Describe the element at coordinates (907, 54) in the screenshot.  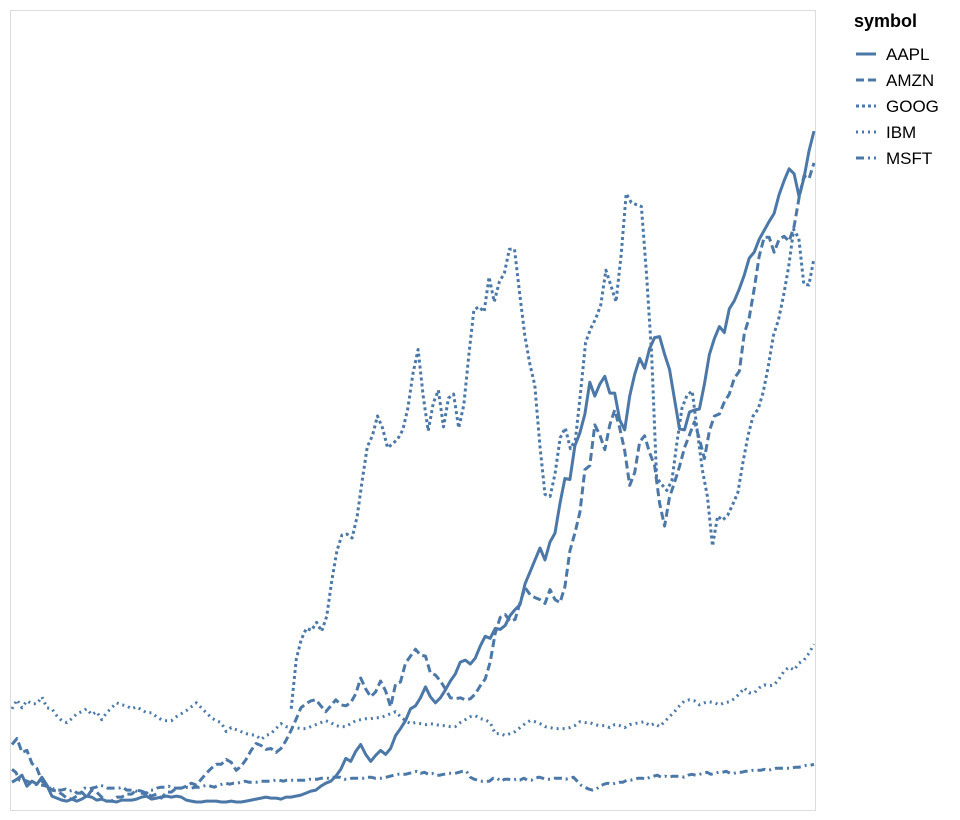
I see `legend-label: AAPL` at that location.